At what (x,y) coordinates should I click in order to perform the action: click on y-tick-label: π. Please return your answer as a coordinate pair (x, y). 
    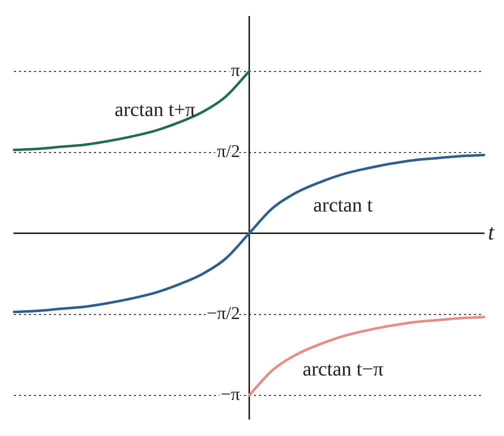
    Looking at the image, I should click on (235, 70).